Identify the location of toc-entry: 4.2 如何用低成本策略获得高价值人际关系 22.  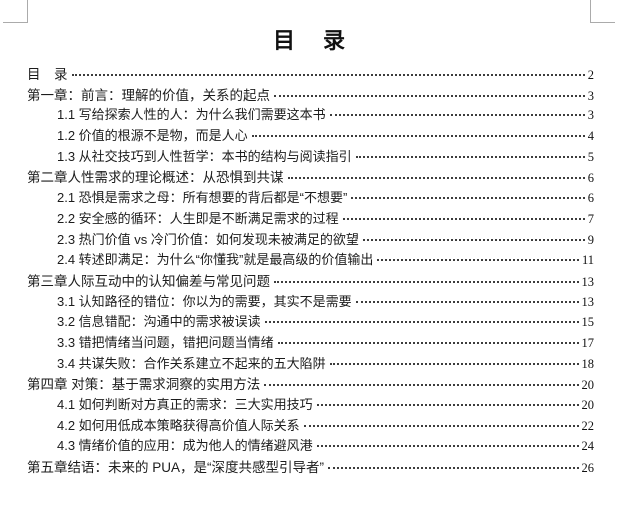
(310, 425).